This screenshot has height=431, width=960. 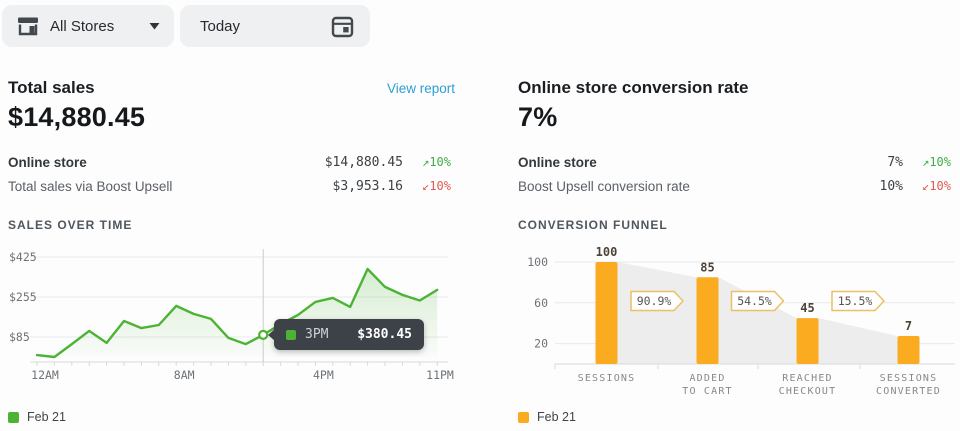 I want to click on total-sales-title: Total sales, so click(x=51, y=87).